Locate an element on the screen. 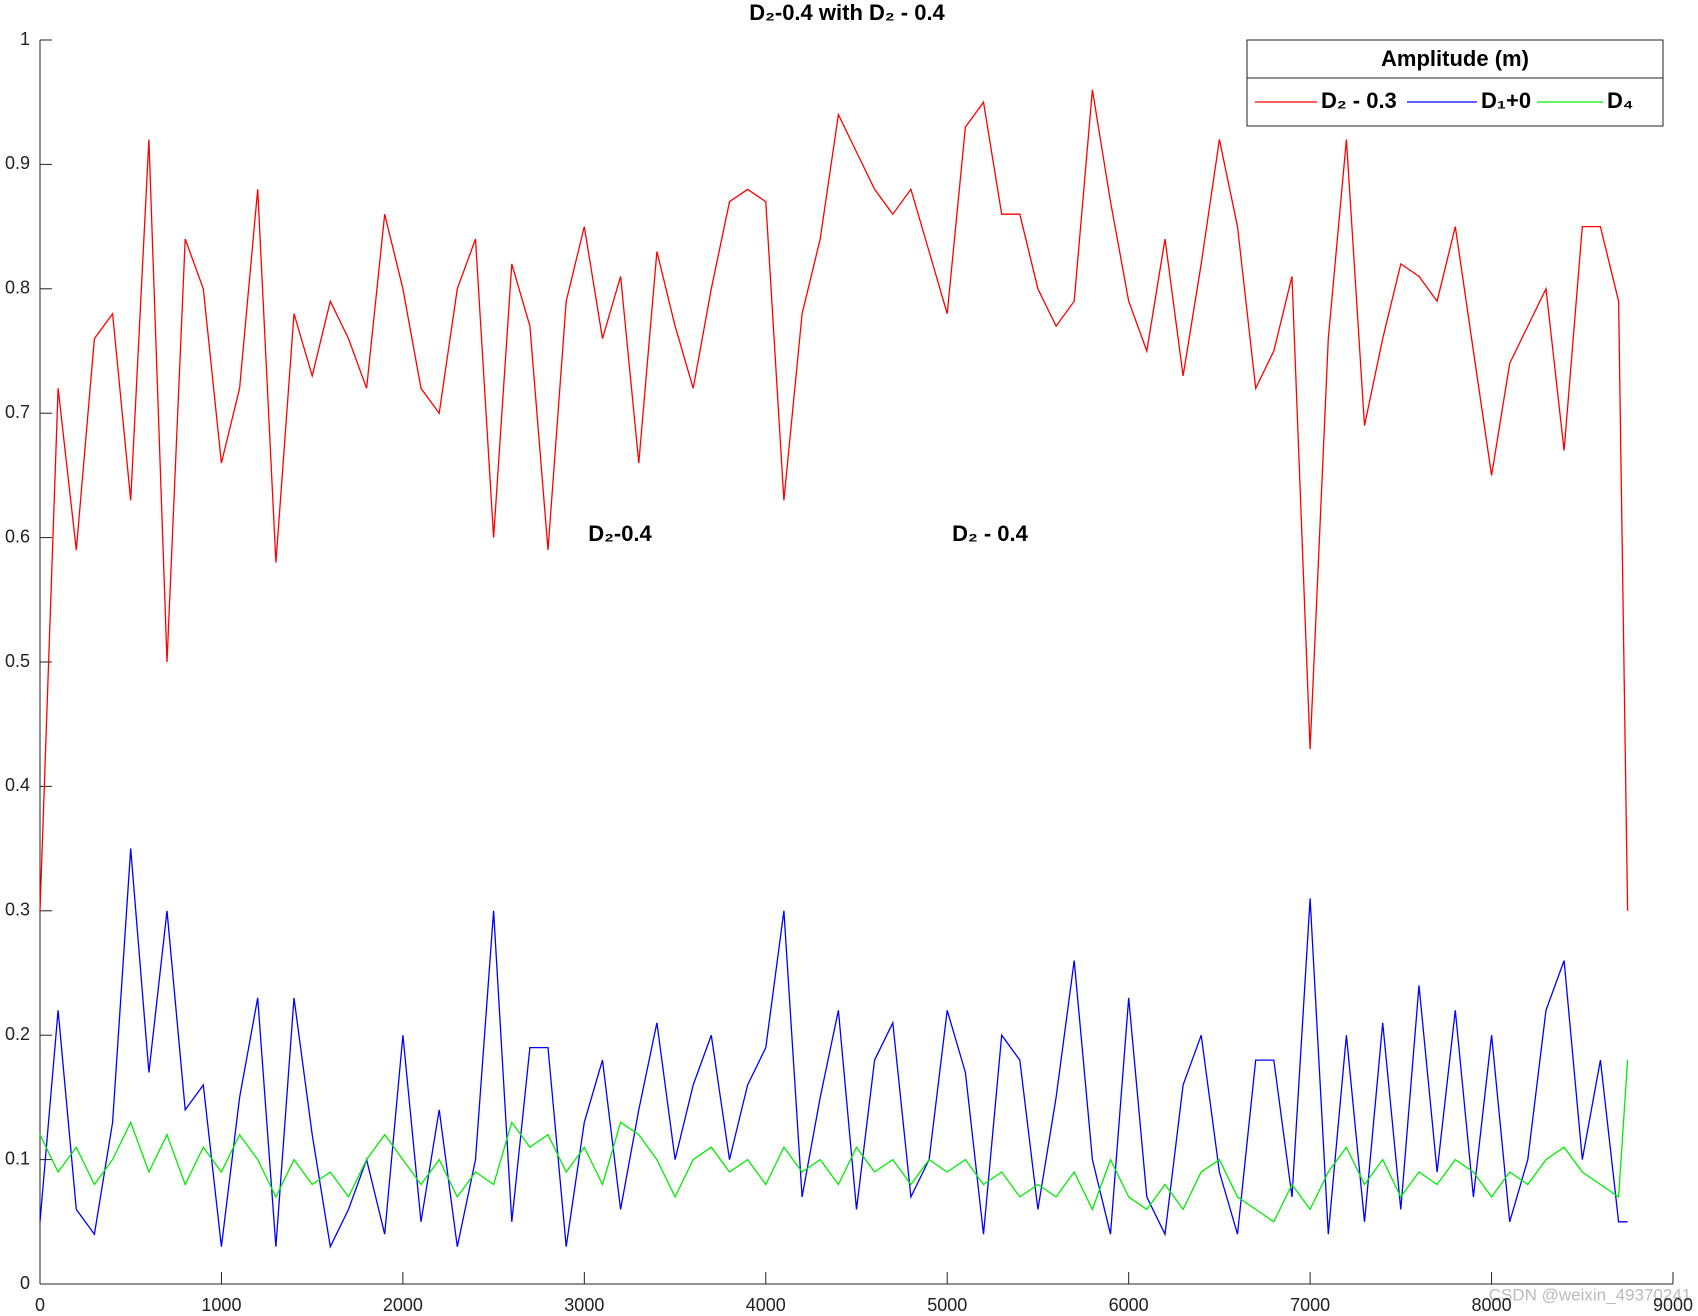 Image resolution: width=1698 pixels, height=1316 pixels. y-tick-label: 0.8 is located at coordinates (17, 288).